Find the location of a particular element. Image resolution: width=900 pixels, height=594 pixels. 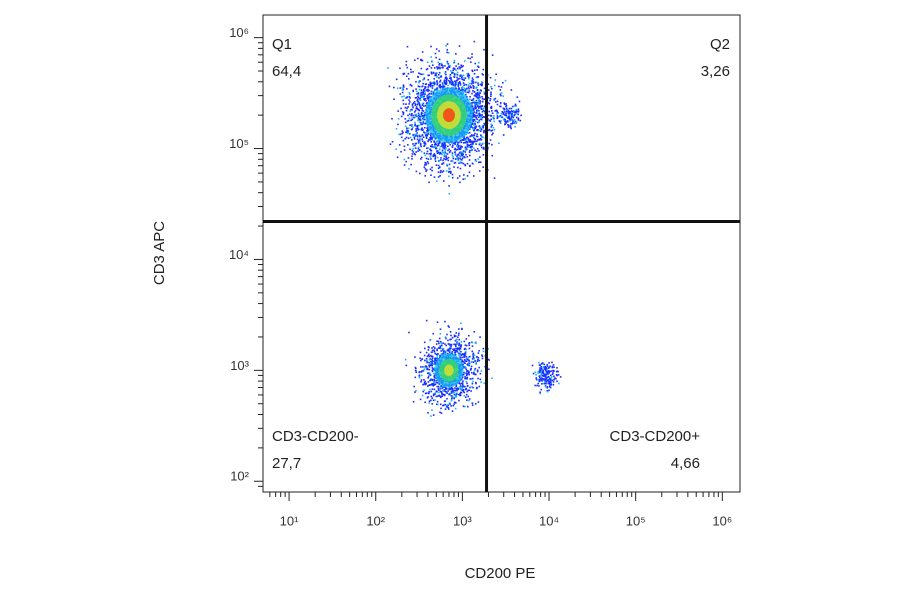

quadrant-name: CD3-CD200+ is located at coordinates (655, 436).